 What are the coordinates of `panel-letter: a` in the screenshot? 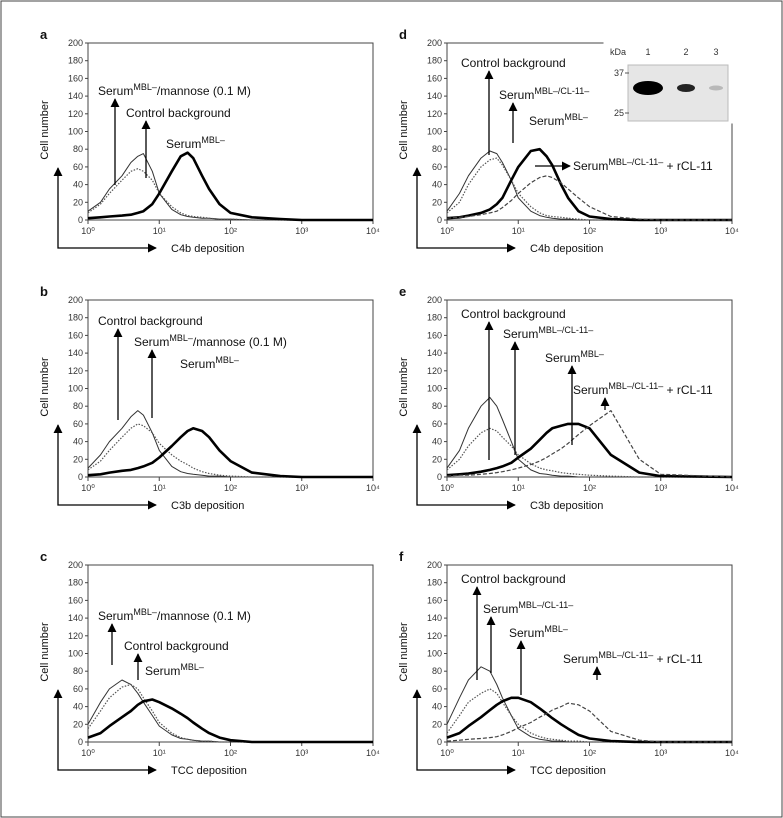 It's located at (44, 34).